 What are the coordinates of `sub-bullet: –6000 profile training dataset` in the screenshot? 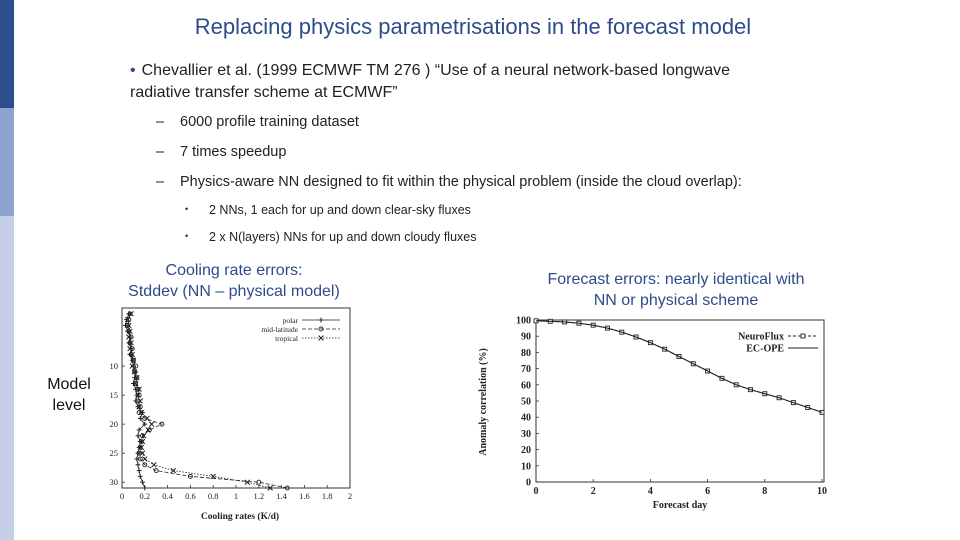 It's located at (257, 122).